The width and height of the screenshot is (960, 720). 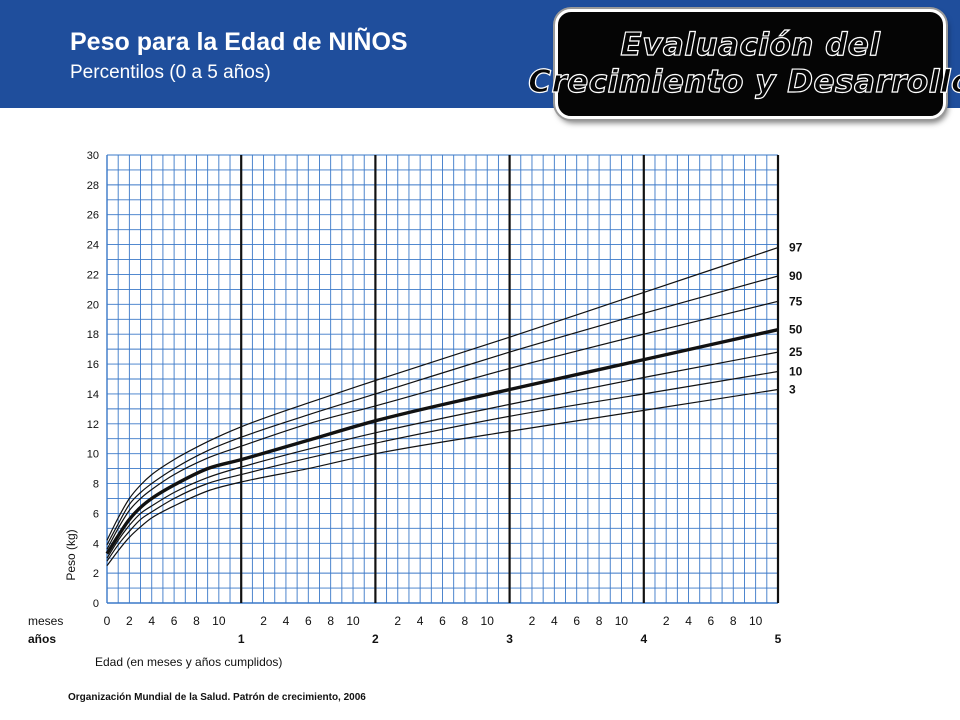 I want to click on y-tick-label: 22, so click(x=93, y=275).